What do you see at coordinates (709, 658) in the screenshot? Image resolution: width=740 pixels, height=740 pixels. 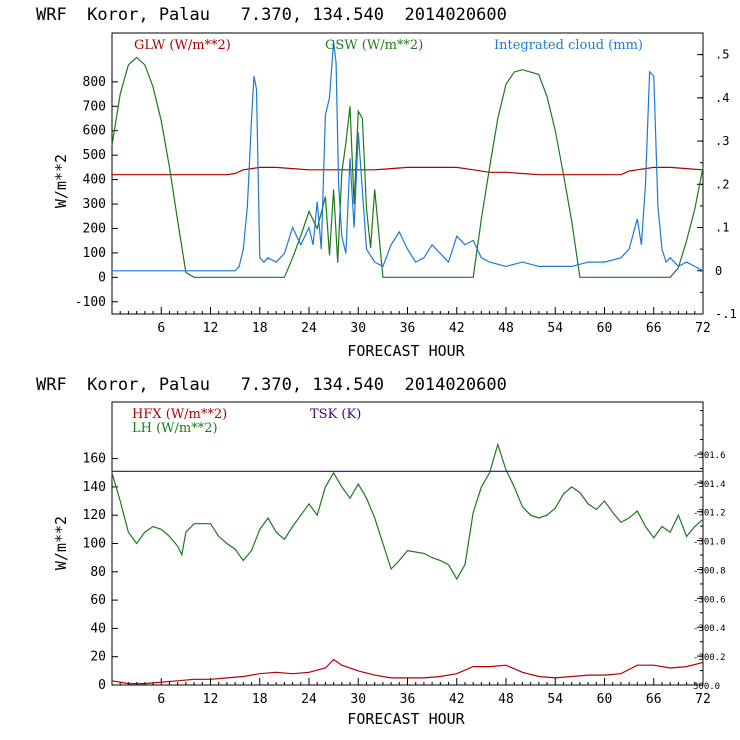 I see `y2-tick-label: -300.2` at bounding box center [709, 658].